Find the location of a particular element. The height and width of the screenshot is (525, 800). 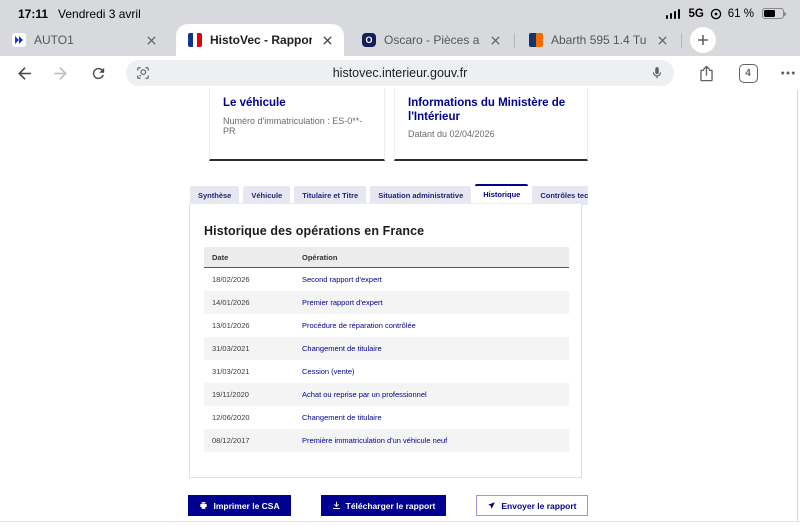

tab-title: AUTO1 is located at coordinates (54, 40).